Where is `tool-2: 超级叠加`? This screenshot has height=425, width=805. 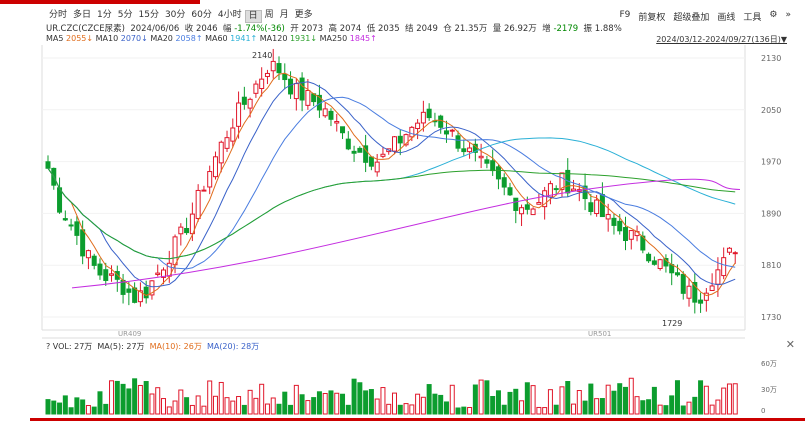
tool-2: 超级叠加 is located at coordinates (691, 18).